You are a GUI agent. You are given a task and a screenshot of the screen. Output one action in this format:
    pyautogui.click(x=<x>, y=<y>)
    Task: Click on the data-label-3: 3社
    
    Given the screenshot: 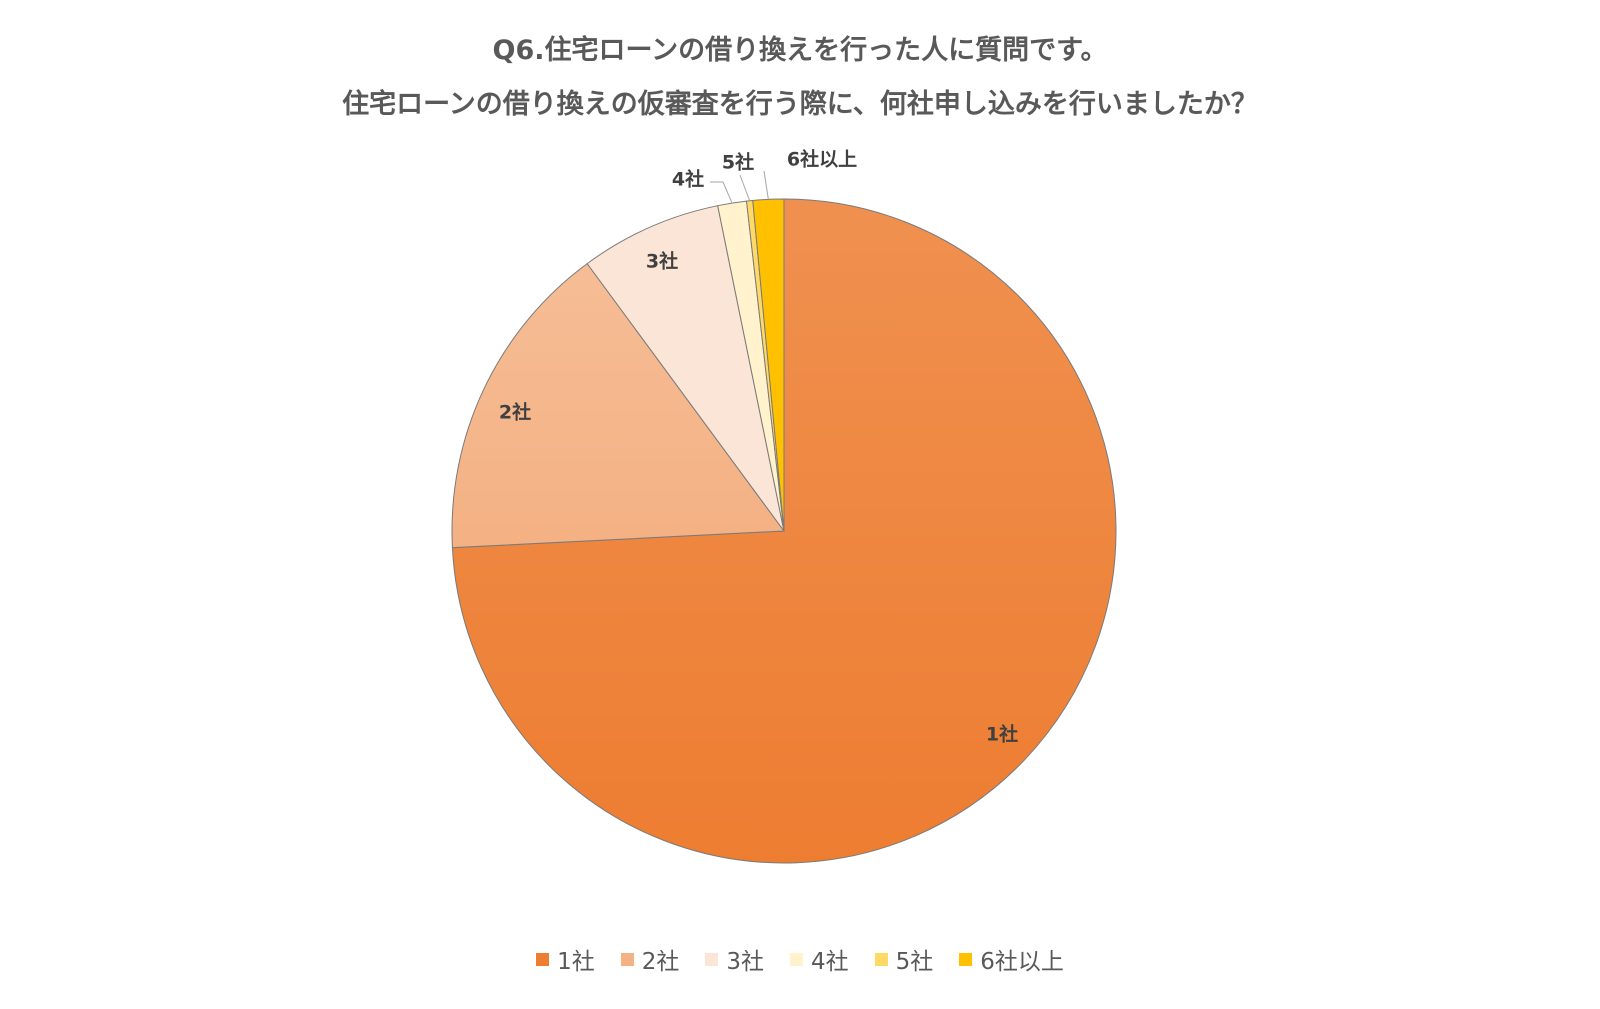 What is the action you would take?
    pyautogui.click(x=662, y=261)
    